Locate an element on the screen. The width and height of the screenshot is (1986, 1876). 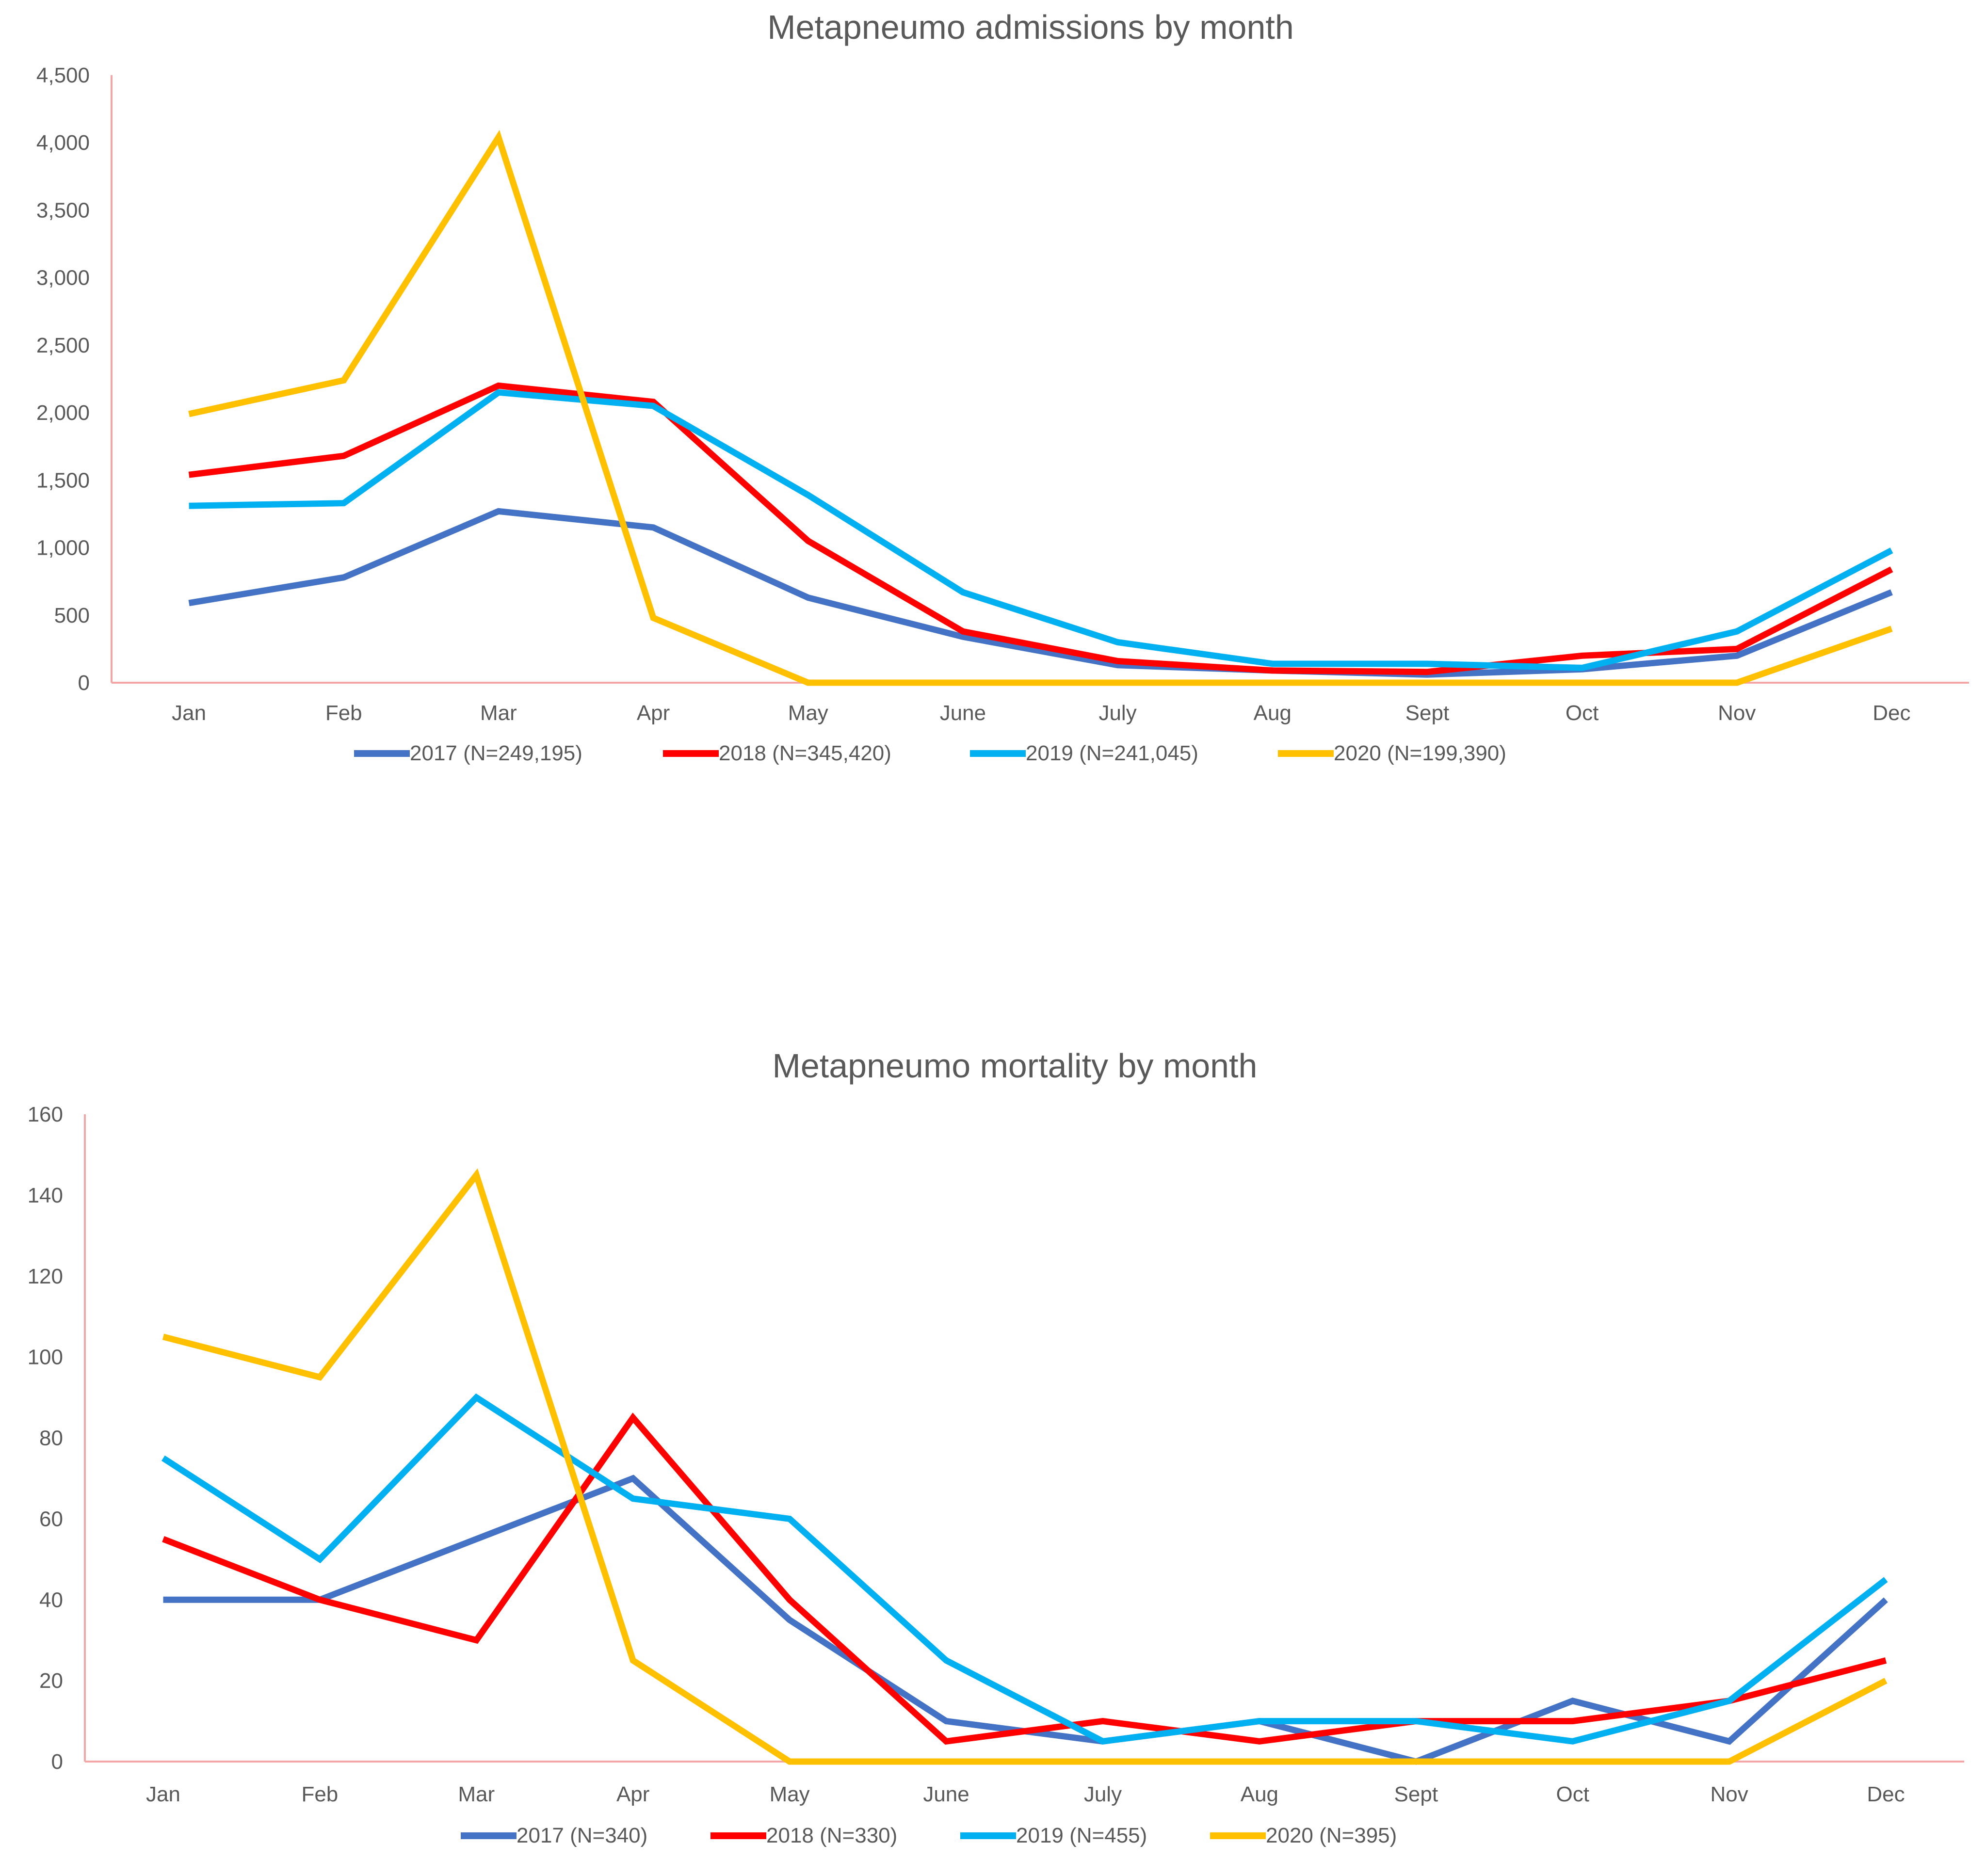
legend-label: 2017 (N=249,195) is located at coordinates (496, 753).